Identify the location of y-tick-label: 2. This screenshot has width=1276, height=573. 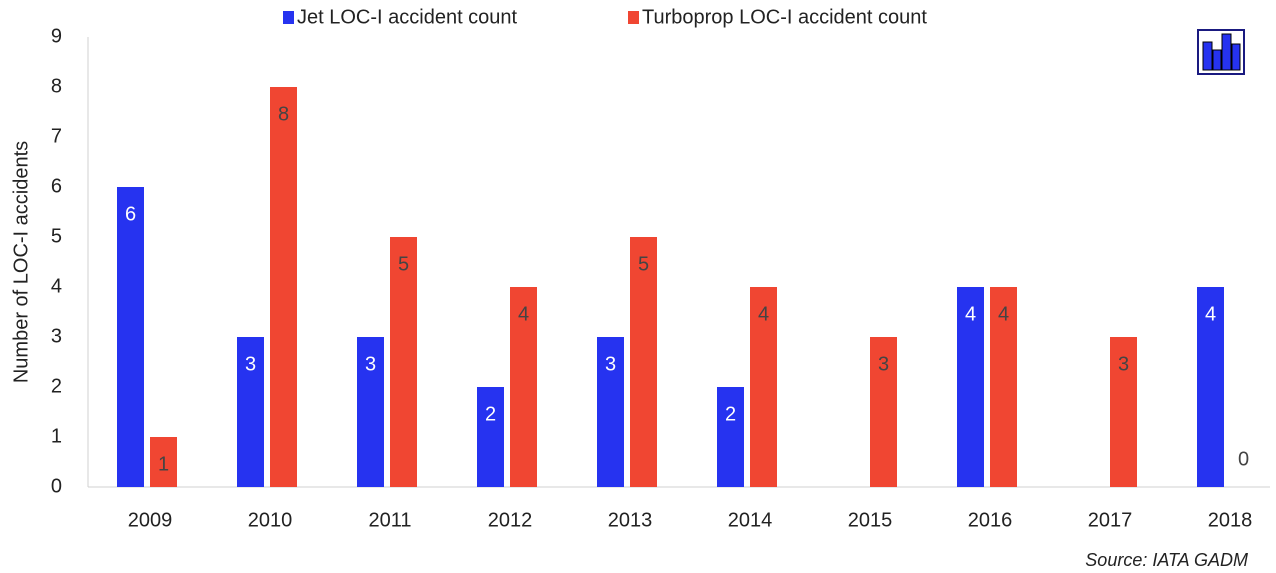
(56, 386).